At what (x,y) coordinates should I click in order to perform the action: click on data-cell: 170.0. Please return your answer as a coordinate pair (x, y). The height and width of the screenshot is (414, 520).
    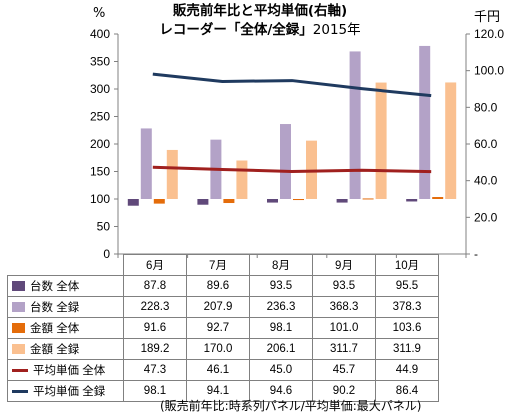
    Looking at the image, I should click on (218, 349).